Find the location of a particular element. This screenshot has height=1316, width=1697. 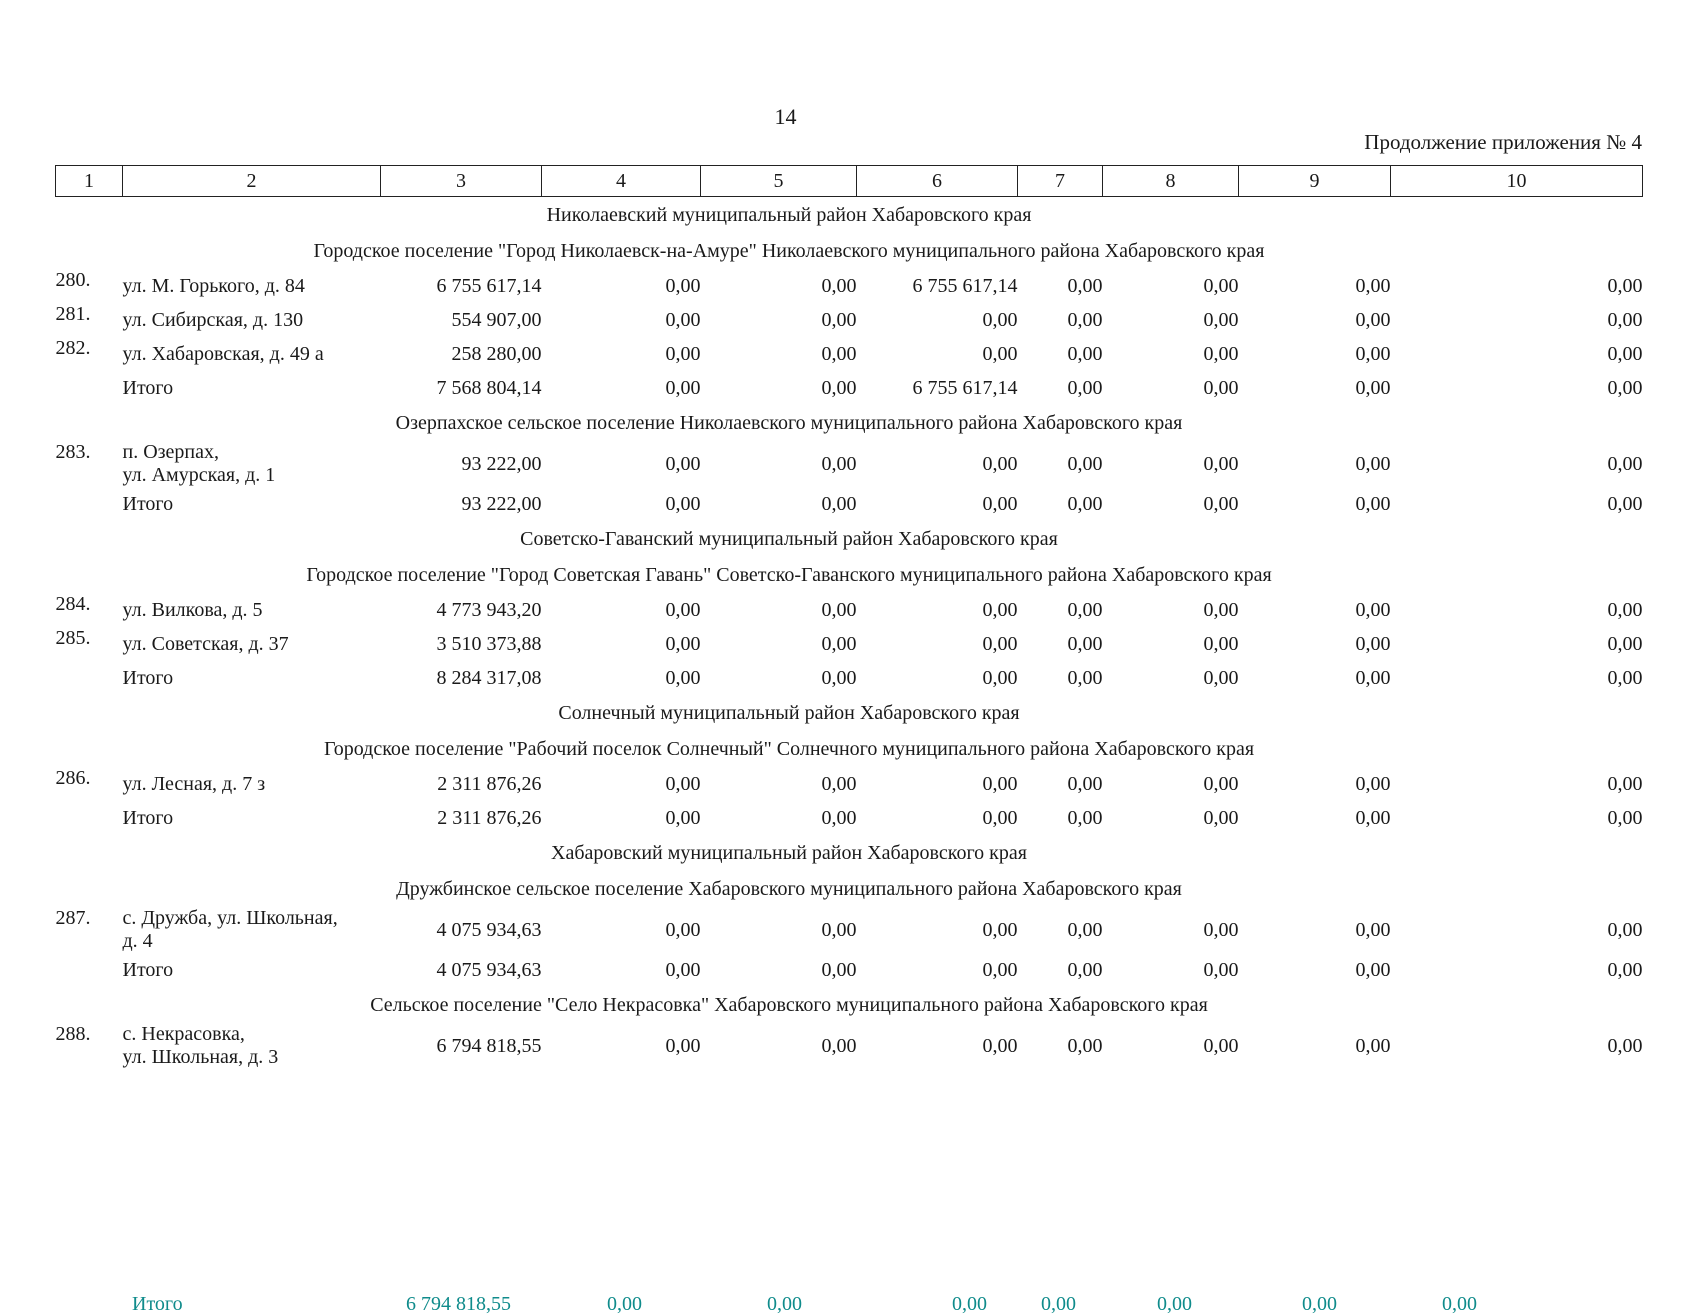

address-cell: с. Некрасовка, ул. Школьная, д. 3 is located at coordinates (200, 1045).